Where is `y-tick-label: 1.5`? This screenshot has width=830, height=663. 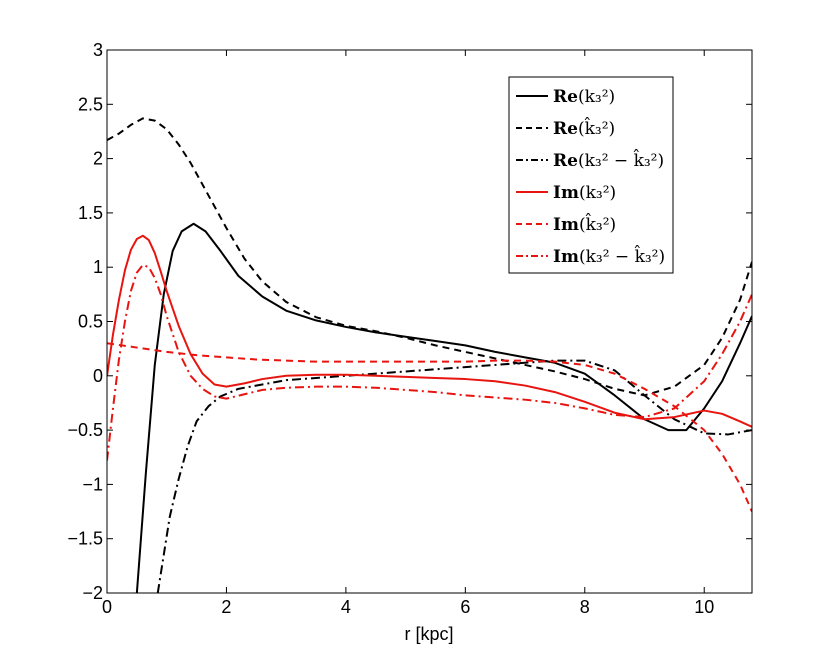
y-tick-label: 1.5 is located at coordinates (90, 213).